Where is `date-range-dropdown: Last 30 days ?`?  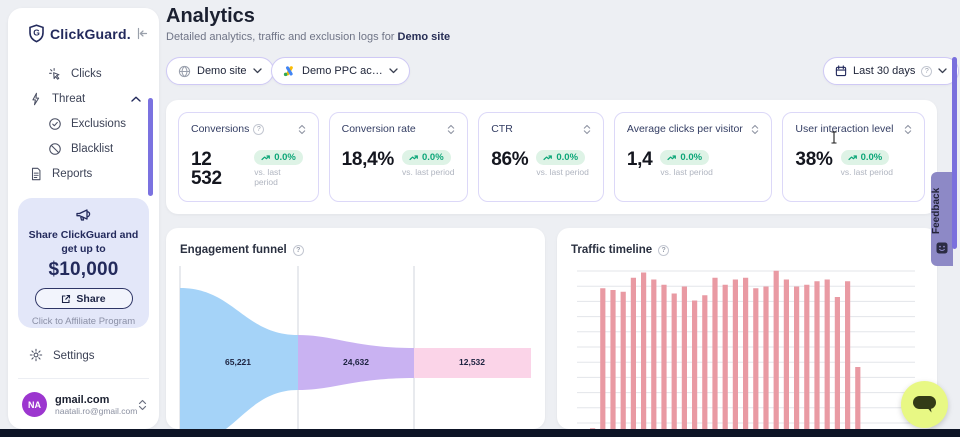 date-range-dropdown: Last 30 days ? is located at coordinates (891, 71).